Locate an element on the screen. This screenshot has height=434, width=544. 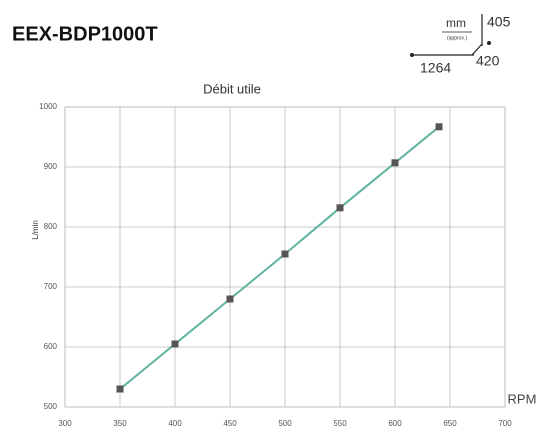
dim-line is located at coordinates (477, 49).